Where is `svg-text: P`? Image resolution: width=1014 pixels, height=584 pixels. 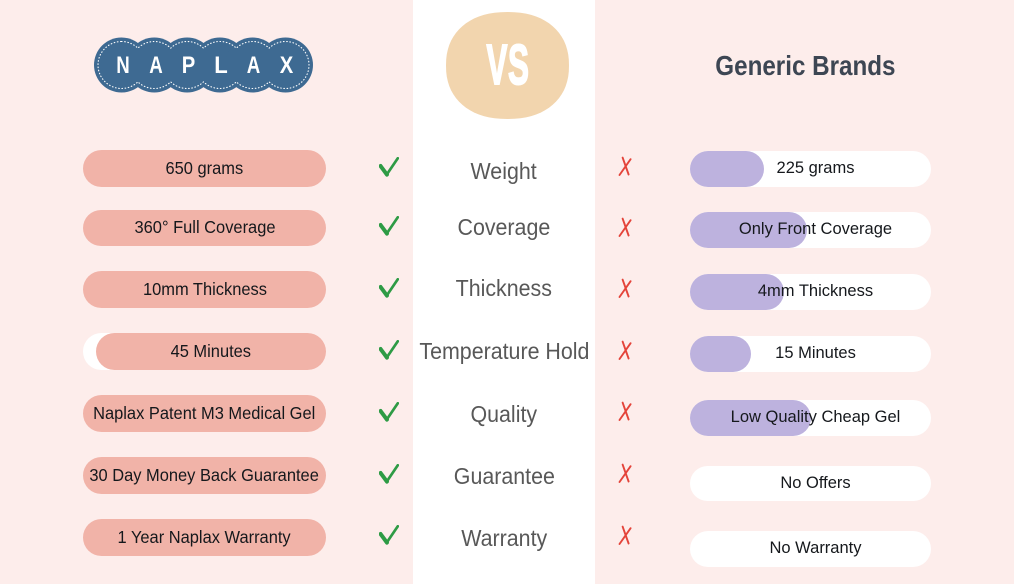
svg-text: P is located at coordinates (189, 65).